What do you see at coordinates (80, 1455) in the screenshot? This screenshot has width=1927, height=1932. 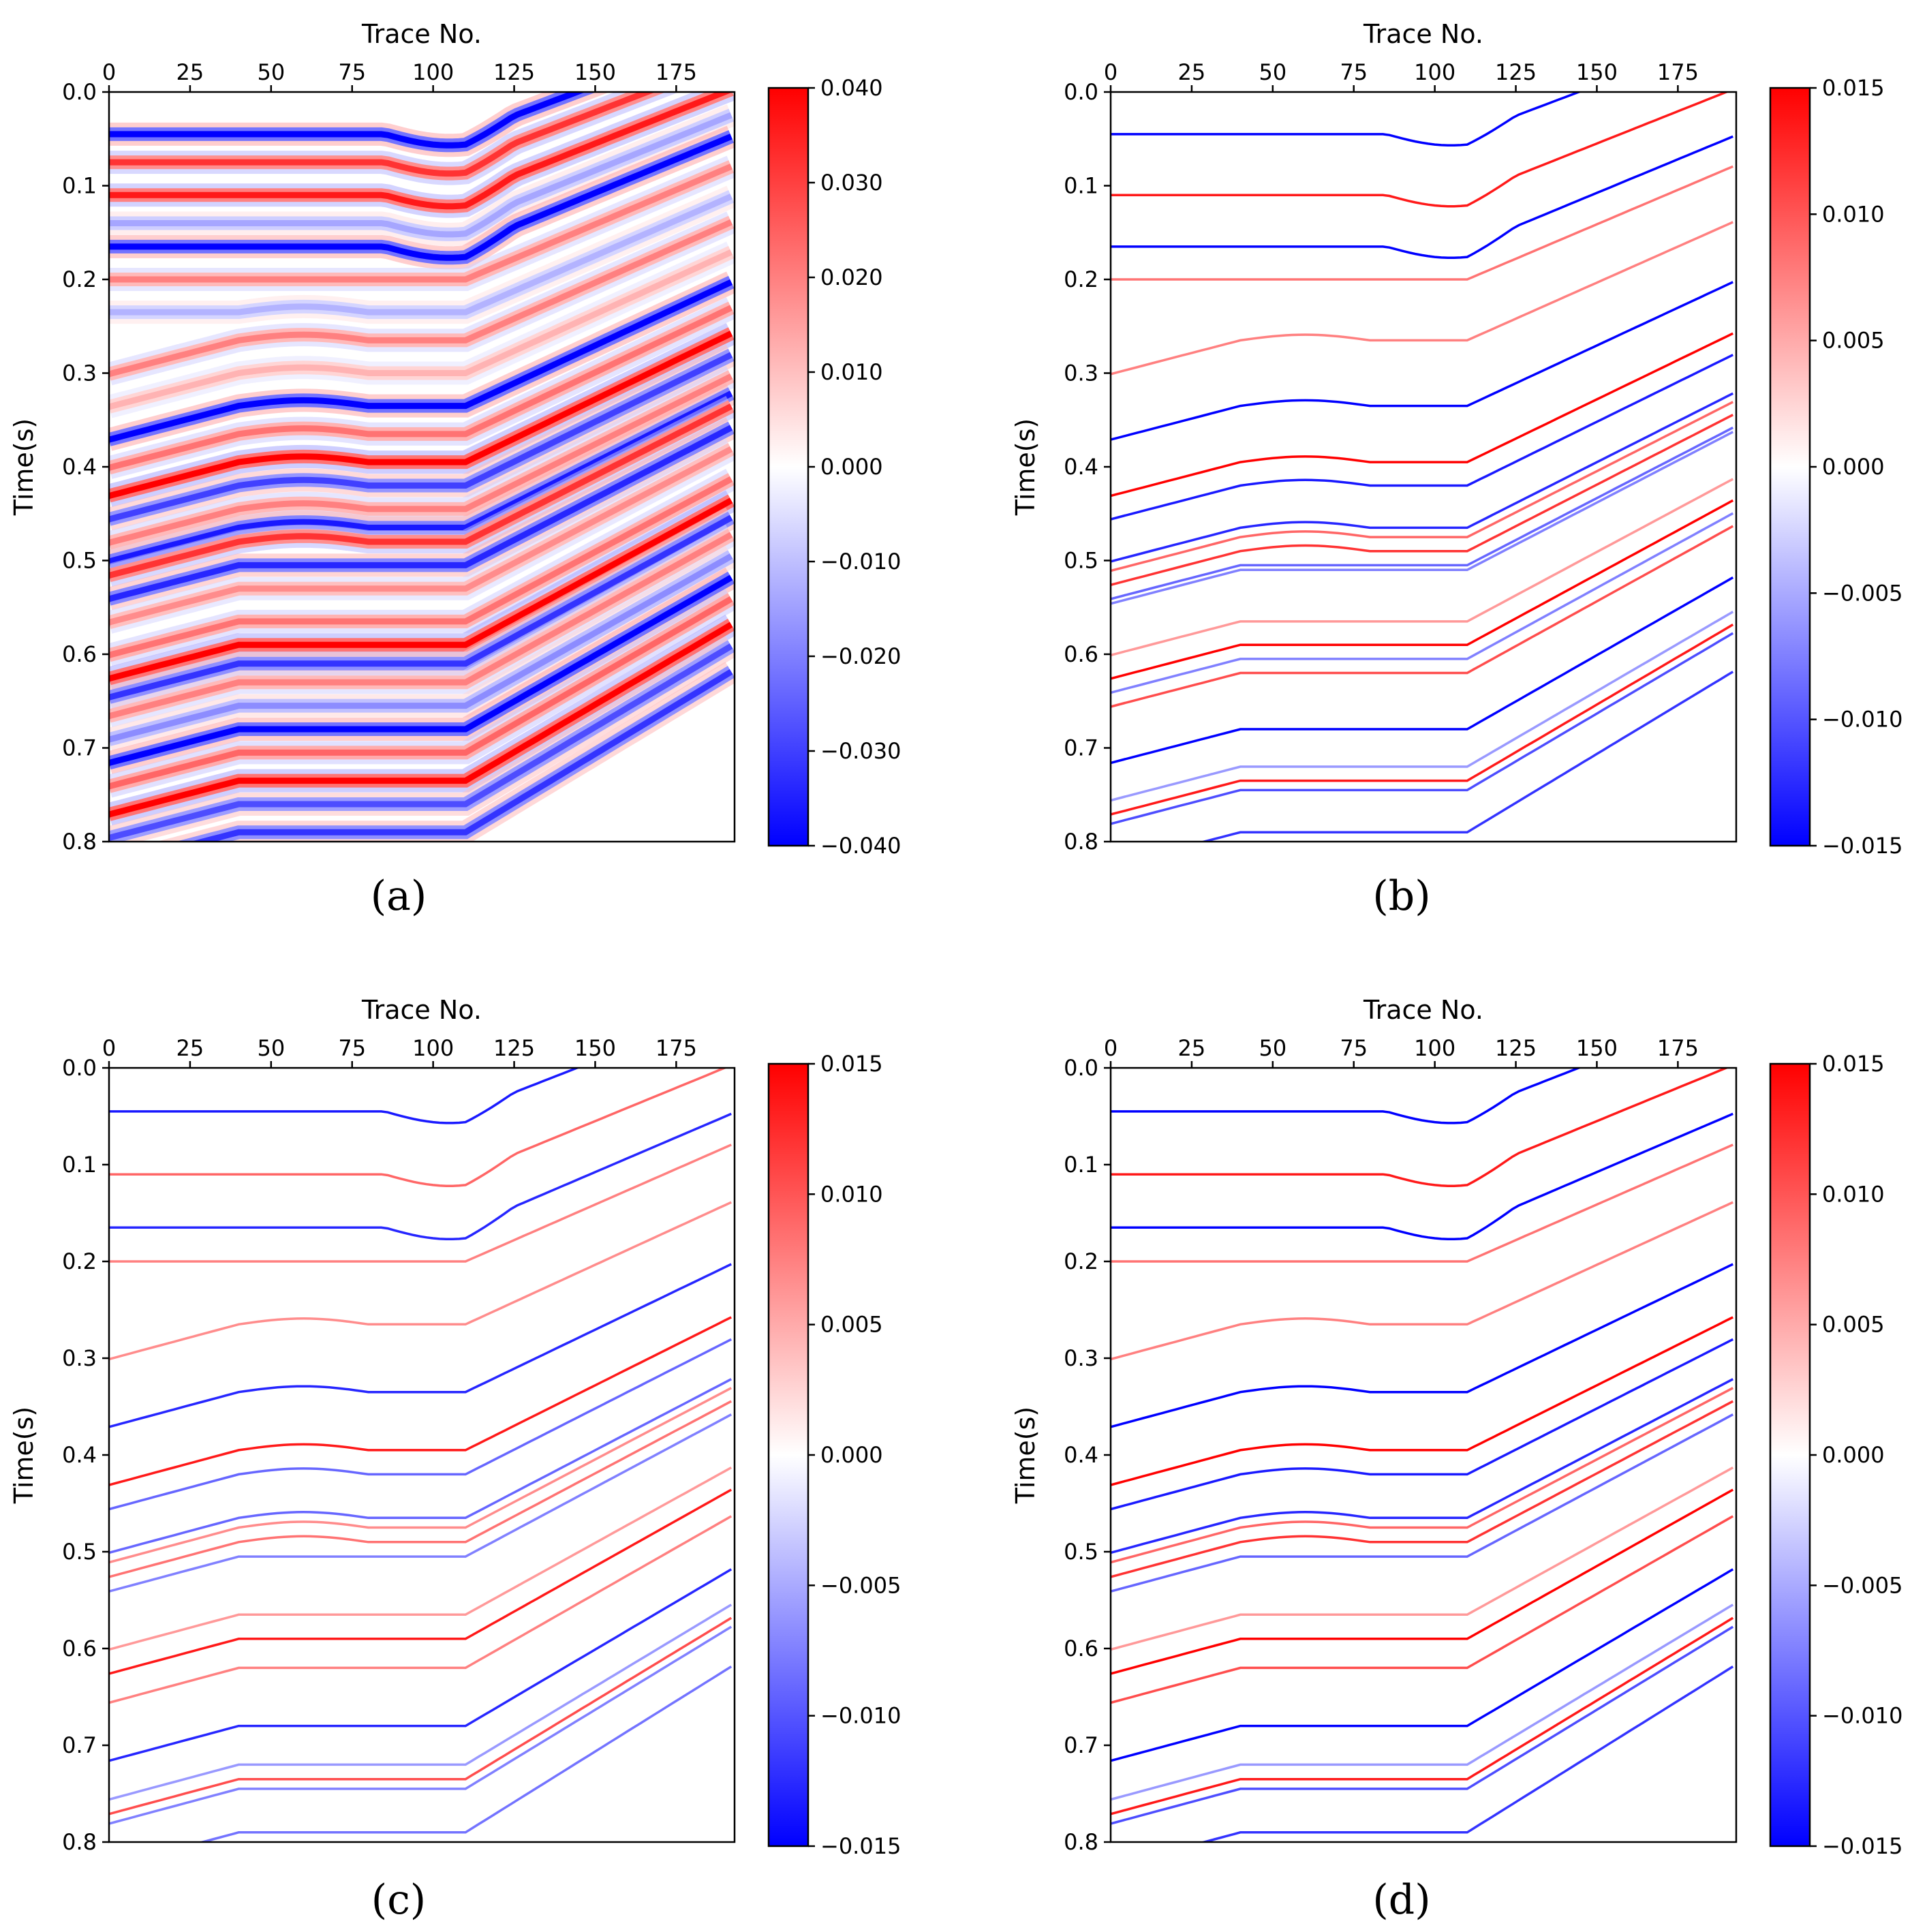 I see `y-tick-label: 0.4` at bounding box center [80, 1455].